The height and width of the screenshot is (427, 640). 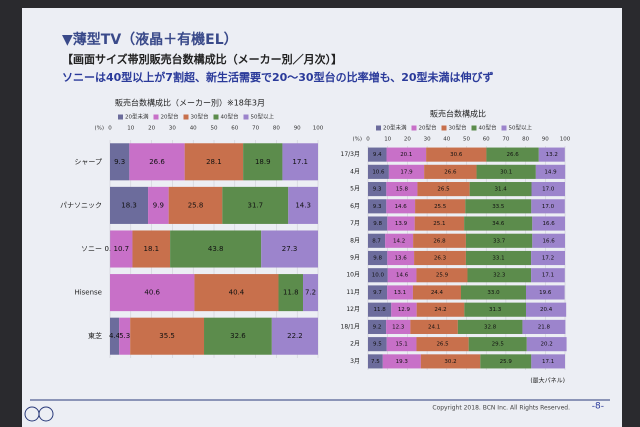 What do you see at coordinates (406, 172) in the screenshot?
I see `data-label: 17.9` at bounding box center [406, 172].